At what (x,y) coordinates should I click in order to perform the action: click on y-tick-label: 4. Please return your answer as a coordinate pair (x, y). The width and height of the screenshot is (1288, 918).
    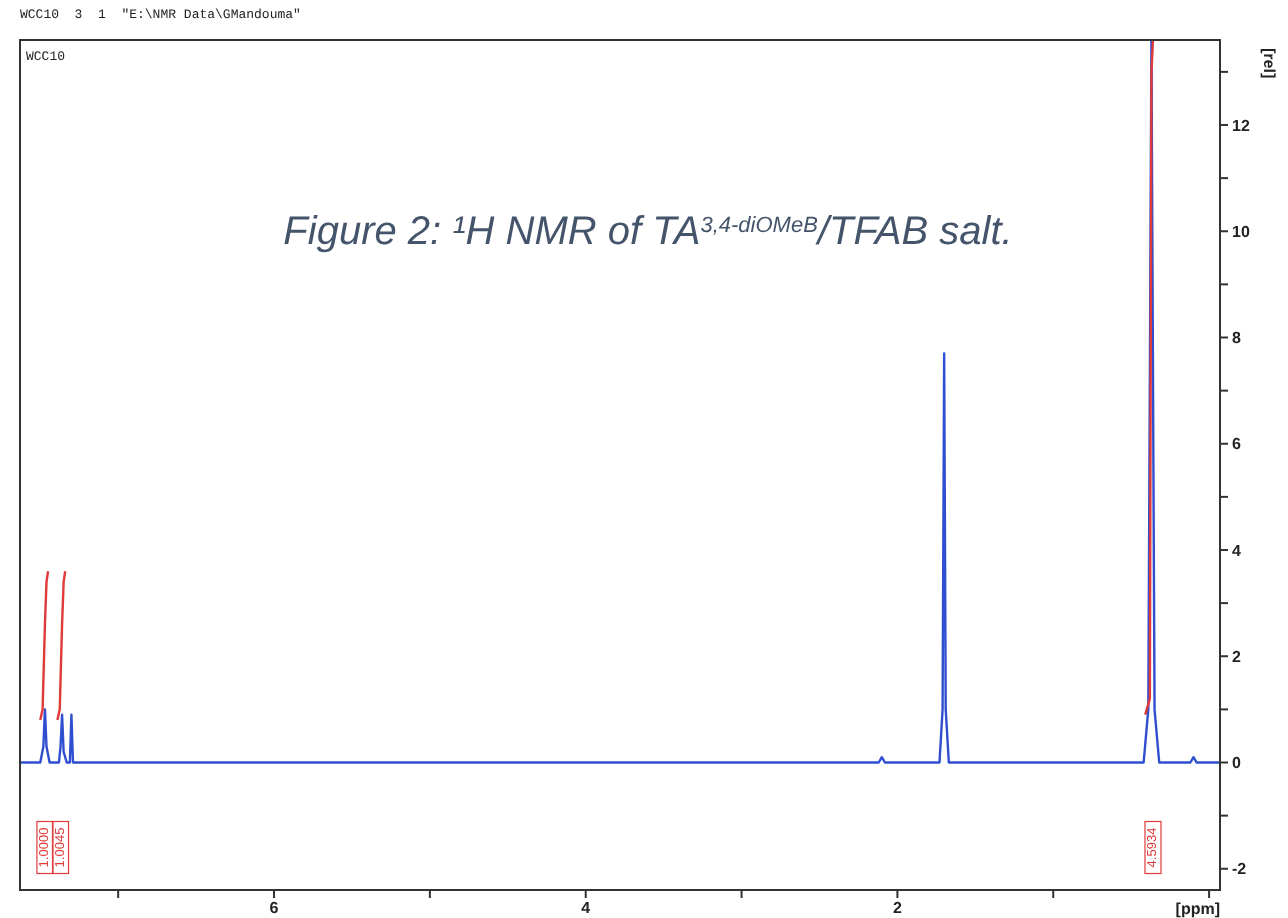
    Looking at the image, I should click on (1237, 550).